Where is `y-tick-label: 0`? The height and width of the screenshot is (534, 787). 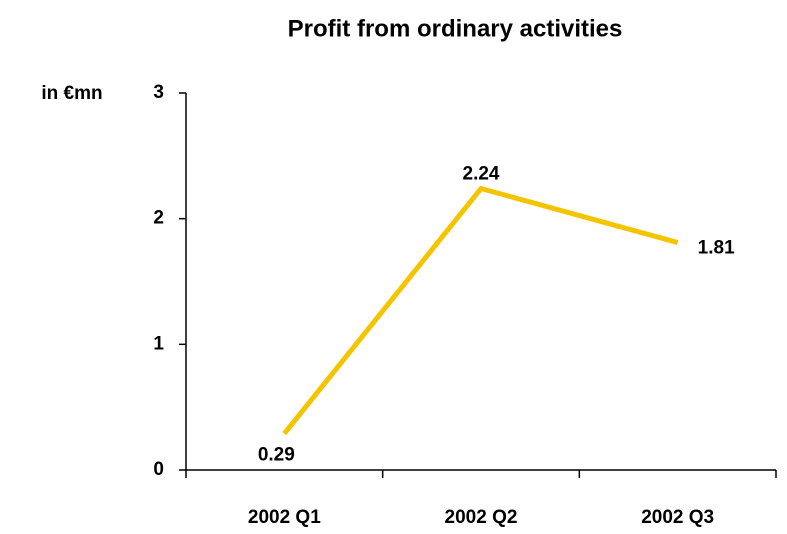 y-tick-label: 0 is located at coordinates (158, 469).